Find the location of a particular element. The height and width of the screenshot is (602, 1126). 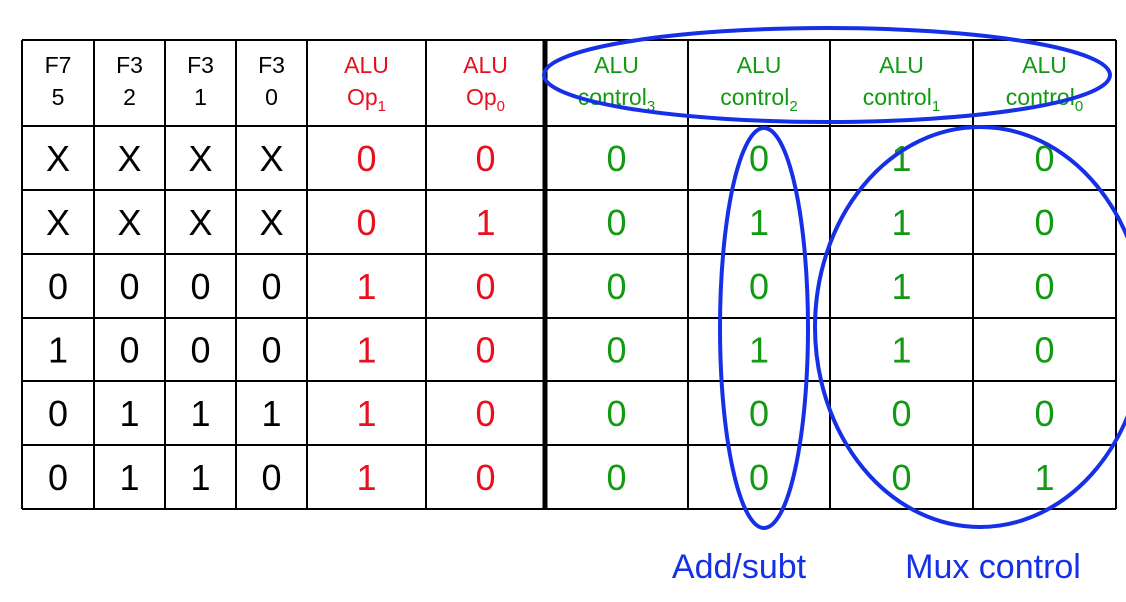

header-cell-aluop1: ALU Op1 is located at coordinates (366, 83).